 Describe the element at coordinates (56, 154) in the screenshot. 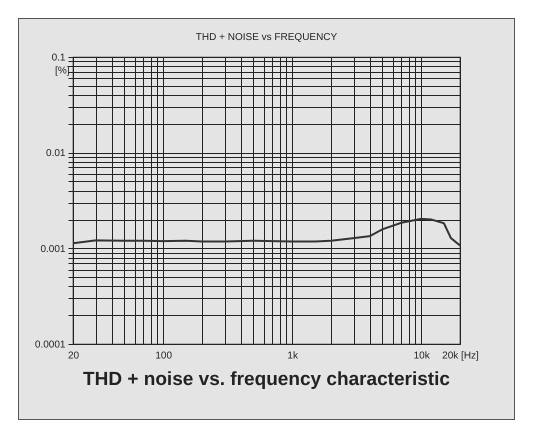

I see `y-tick-label: 0.01` at that location.